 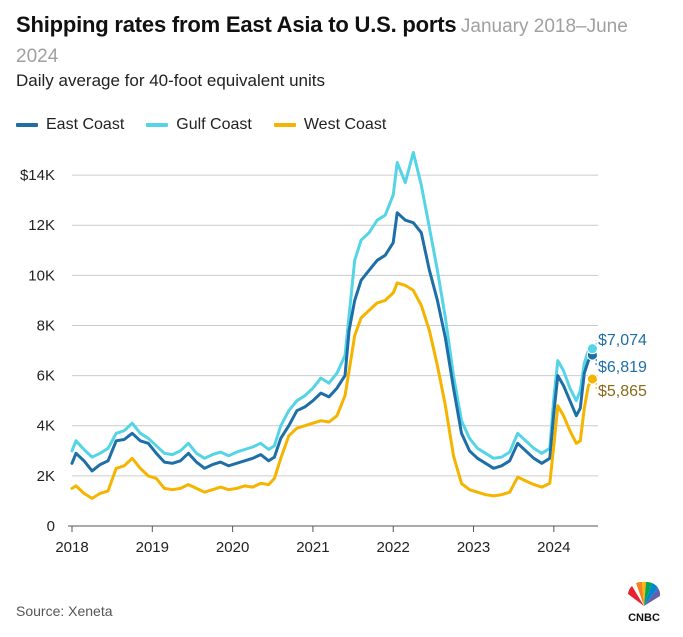 What do you see at coordinates (152, 547) in the screenshot?
I see `x-tick-label-2019: 2019` at bounding box center [152, 547].